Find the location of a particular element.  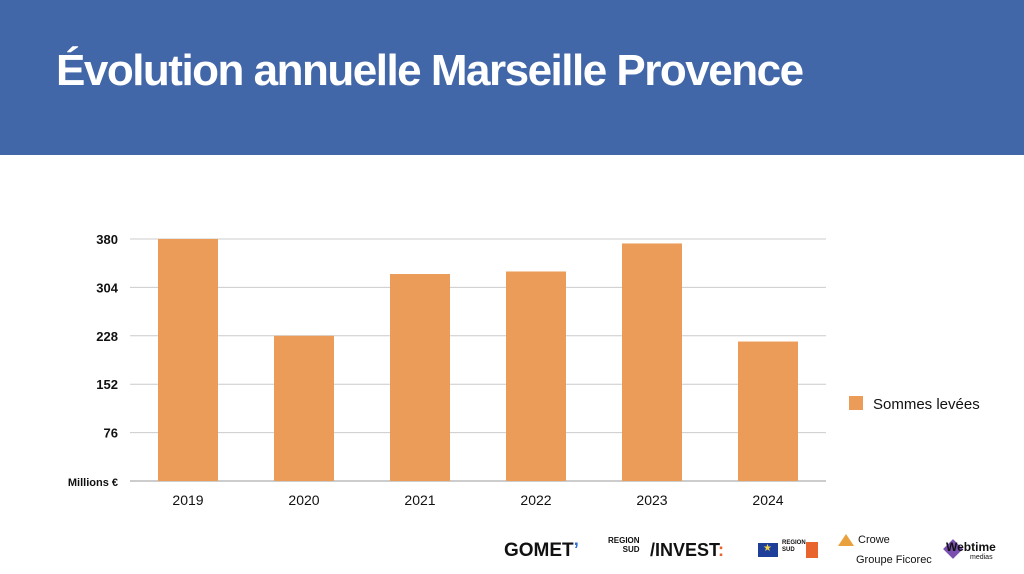

invest-logo: /INVEST: is located at coordinates (687, 550).